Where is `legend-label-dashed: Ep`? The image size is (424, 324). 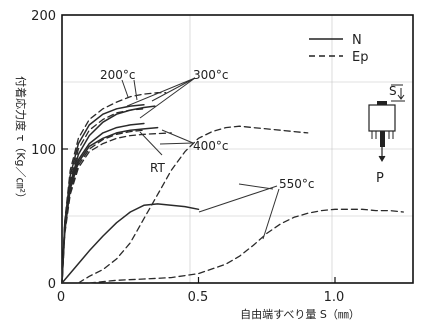
legend-label-dashed: Ep is located at coordinates (360, 57).